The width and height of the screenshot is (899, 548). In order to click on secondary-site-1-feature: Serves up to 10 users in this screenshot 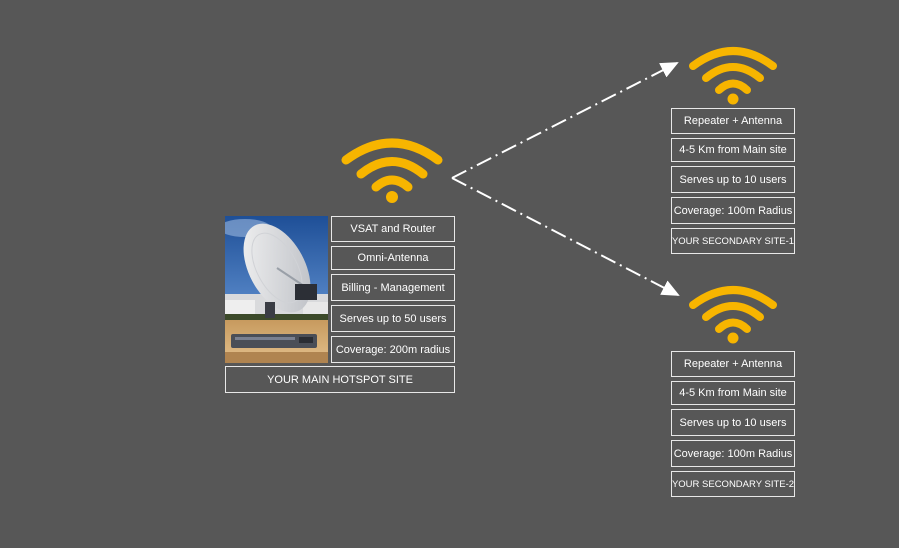, I will do `click(733, 179)`.